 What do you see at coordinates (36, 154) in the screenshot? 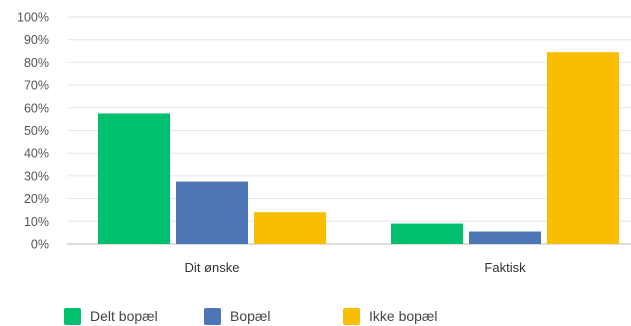
I see `y-tick-label: 40%` at bounding box center [36, 154].